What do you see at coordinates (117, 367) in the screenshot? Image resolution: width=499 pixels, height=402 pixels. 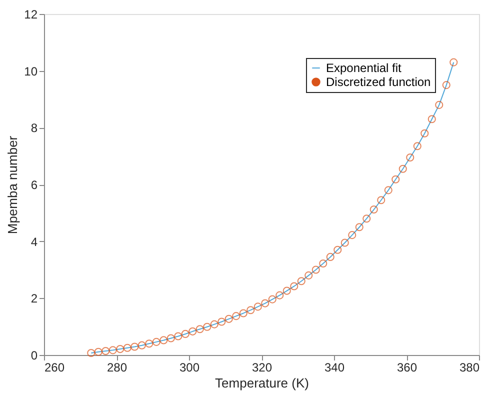 I see `x-tick-label: 280` at bounding box center [117, 367].